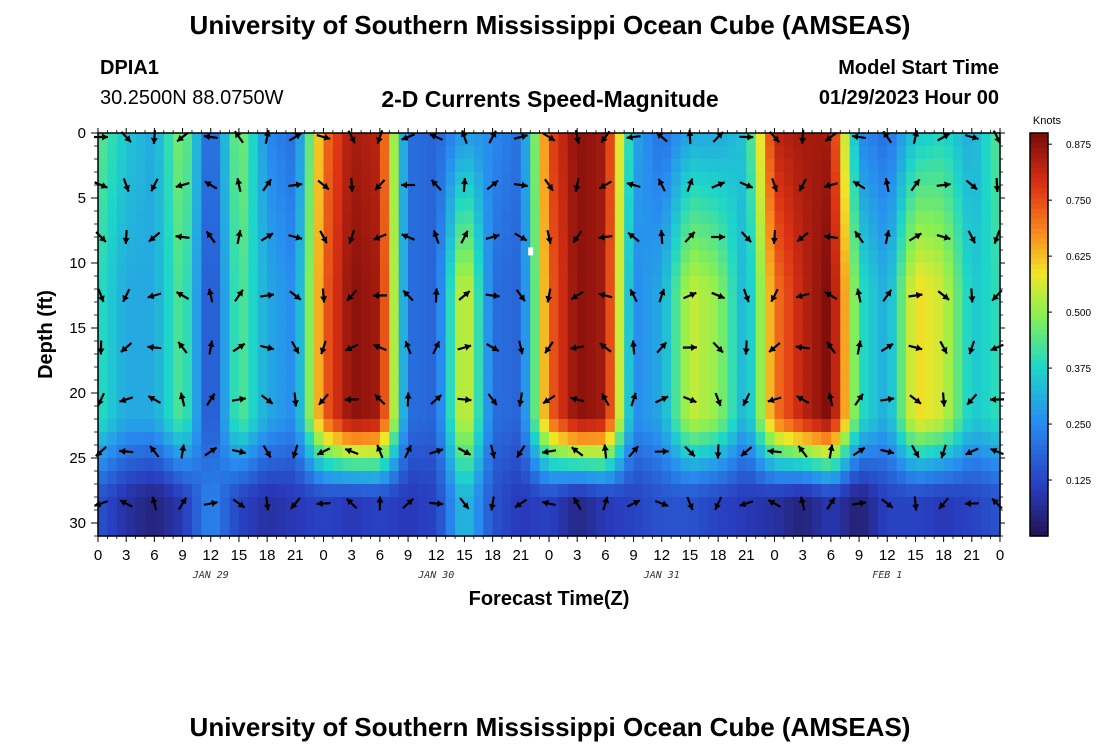  What do you see at coordinates (971, 555) in the screenshot?
I see `x-tick-label: 21` at bounding box center [971, 555].